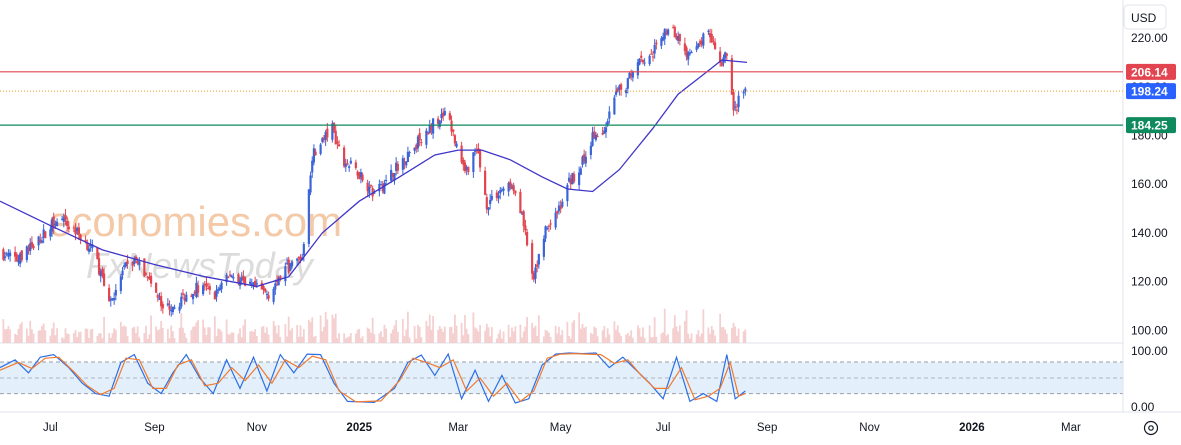  I want to click on price-tick-label: 100.00, so click(1149, 330).